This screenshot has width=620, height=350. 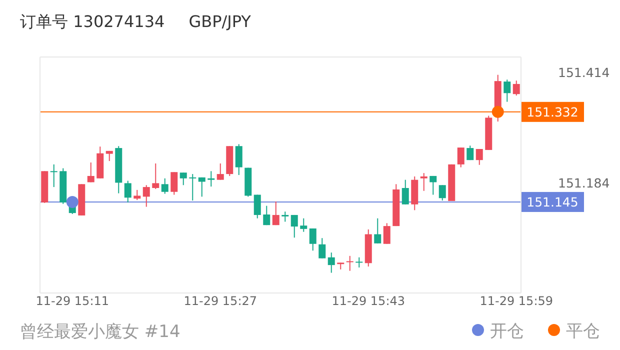 What do you see at coordinates (583, 332) in the screenshot?
I see `legend-label: 平仓` at bounding box center [583, 332].